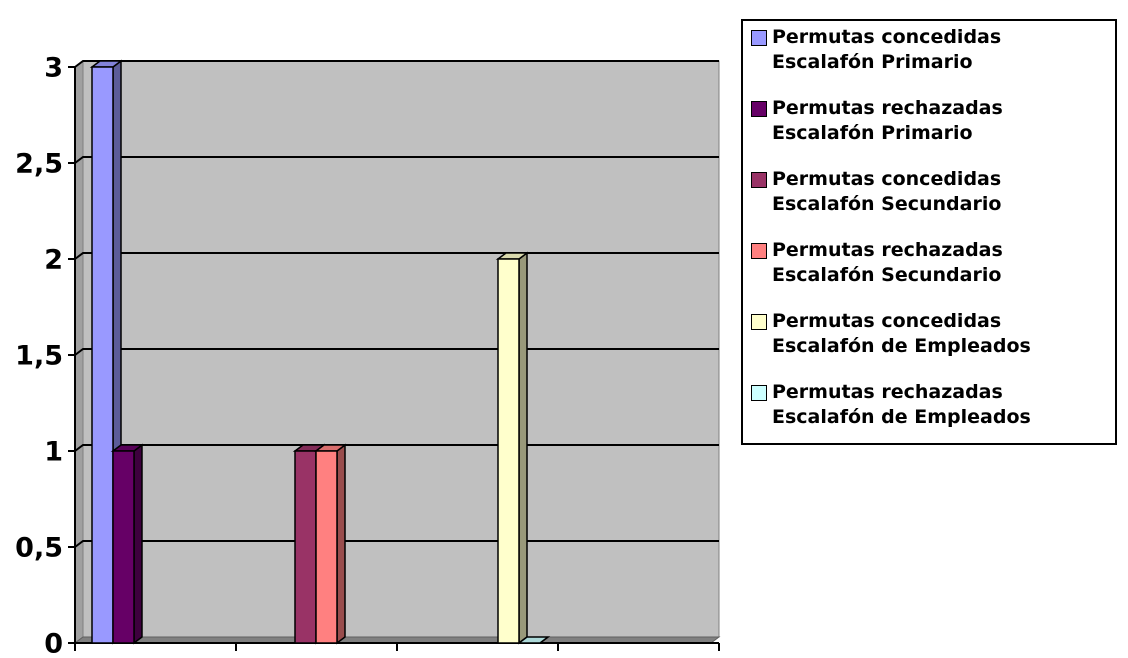 Image resolution: width=1128 pixels, height=658 pixels. What do you see at coordinates (53, 452) in the screenshot?
I see `y-tick-label: 1` at bounding box center [53, 452].